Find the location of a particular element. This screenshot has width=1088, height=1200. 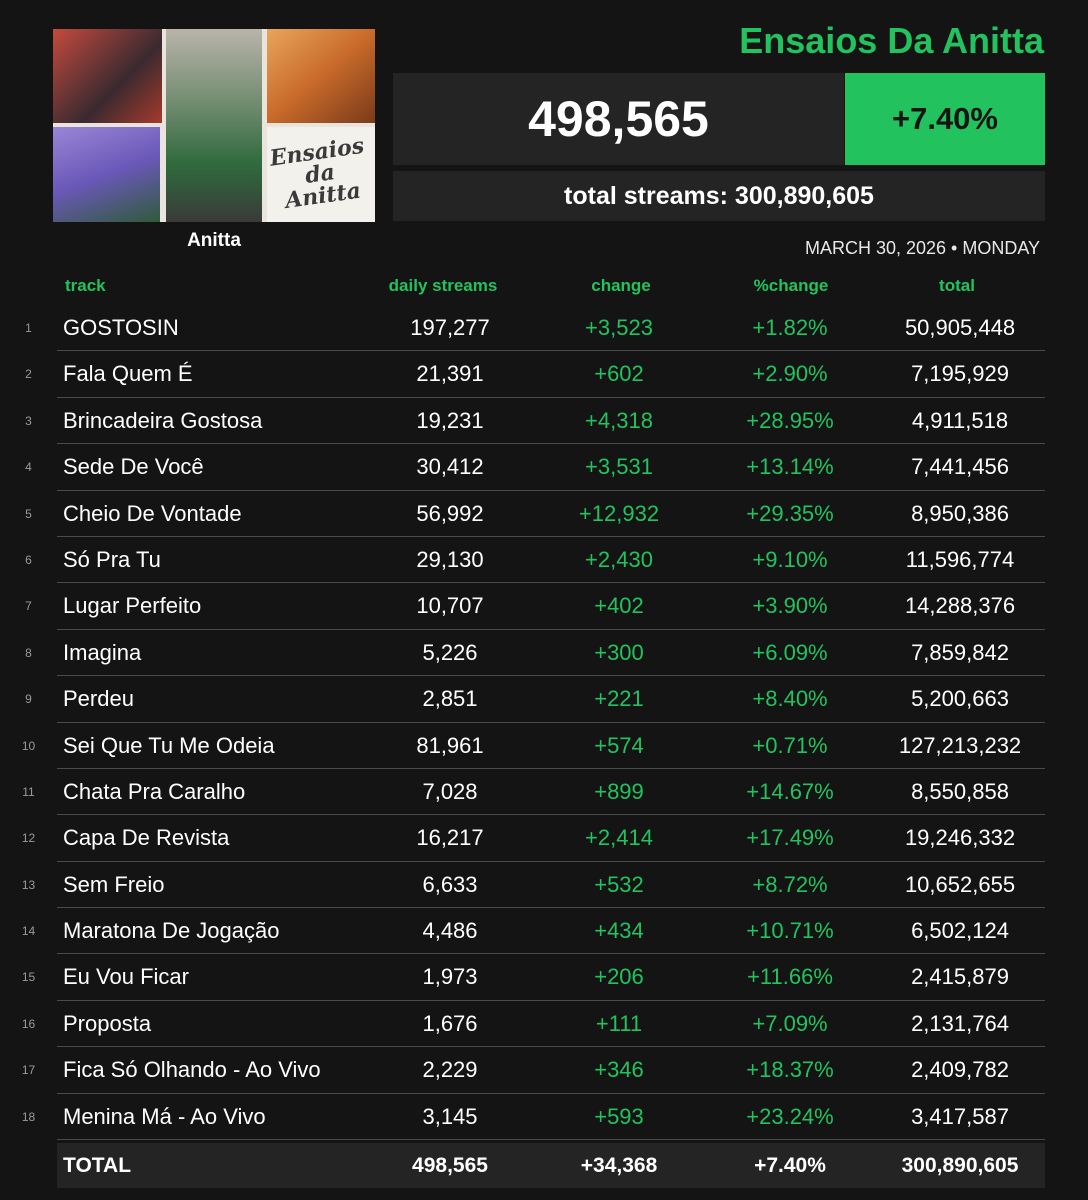

track-pct-change: +10.71% is located at coordinates (790, 931).